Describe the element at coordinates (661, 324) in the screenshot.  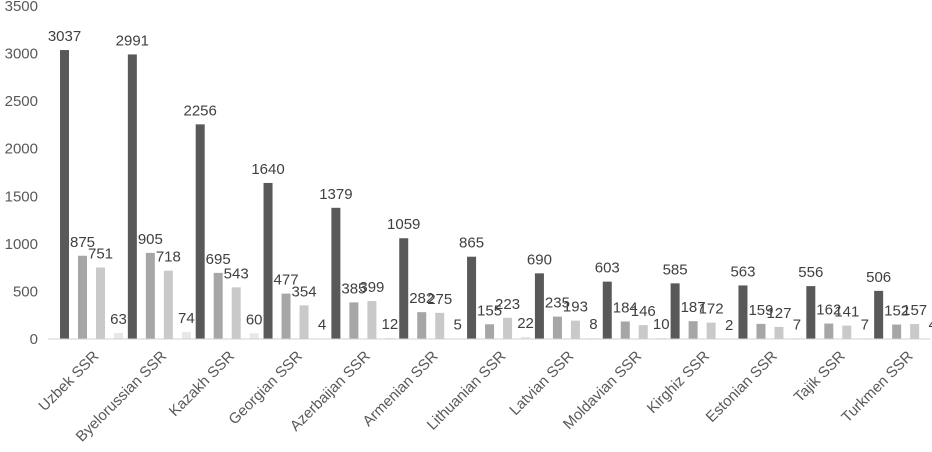
I see `data-label: 10` at that location.